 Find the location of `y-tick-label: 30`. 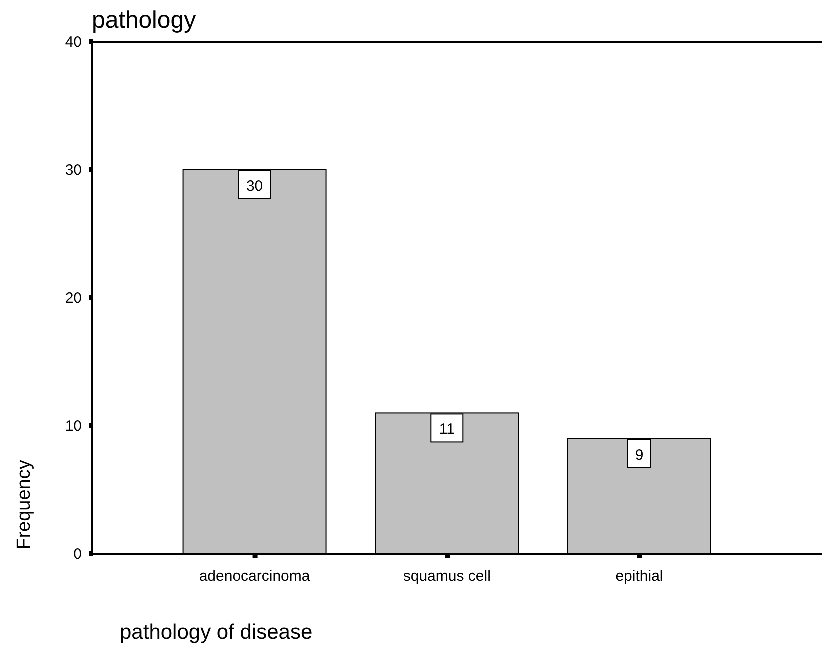

y-tick-label: 30 is located at coordinates (73, 170).